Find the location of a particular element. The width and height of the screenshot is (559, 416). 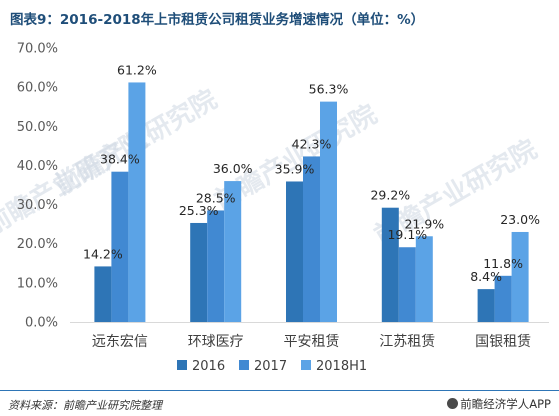

data-label: 35.9% is located at coordinates (295, 168).